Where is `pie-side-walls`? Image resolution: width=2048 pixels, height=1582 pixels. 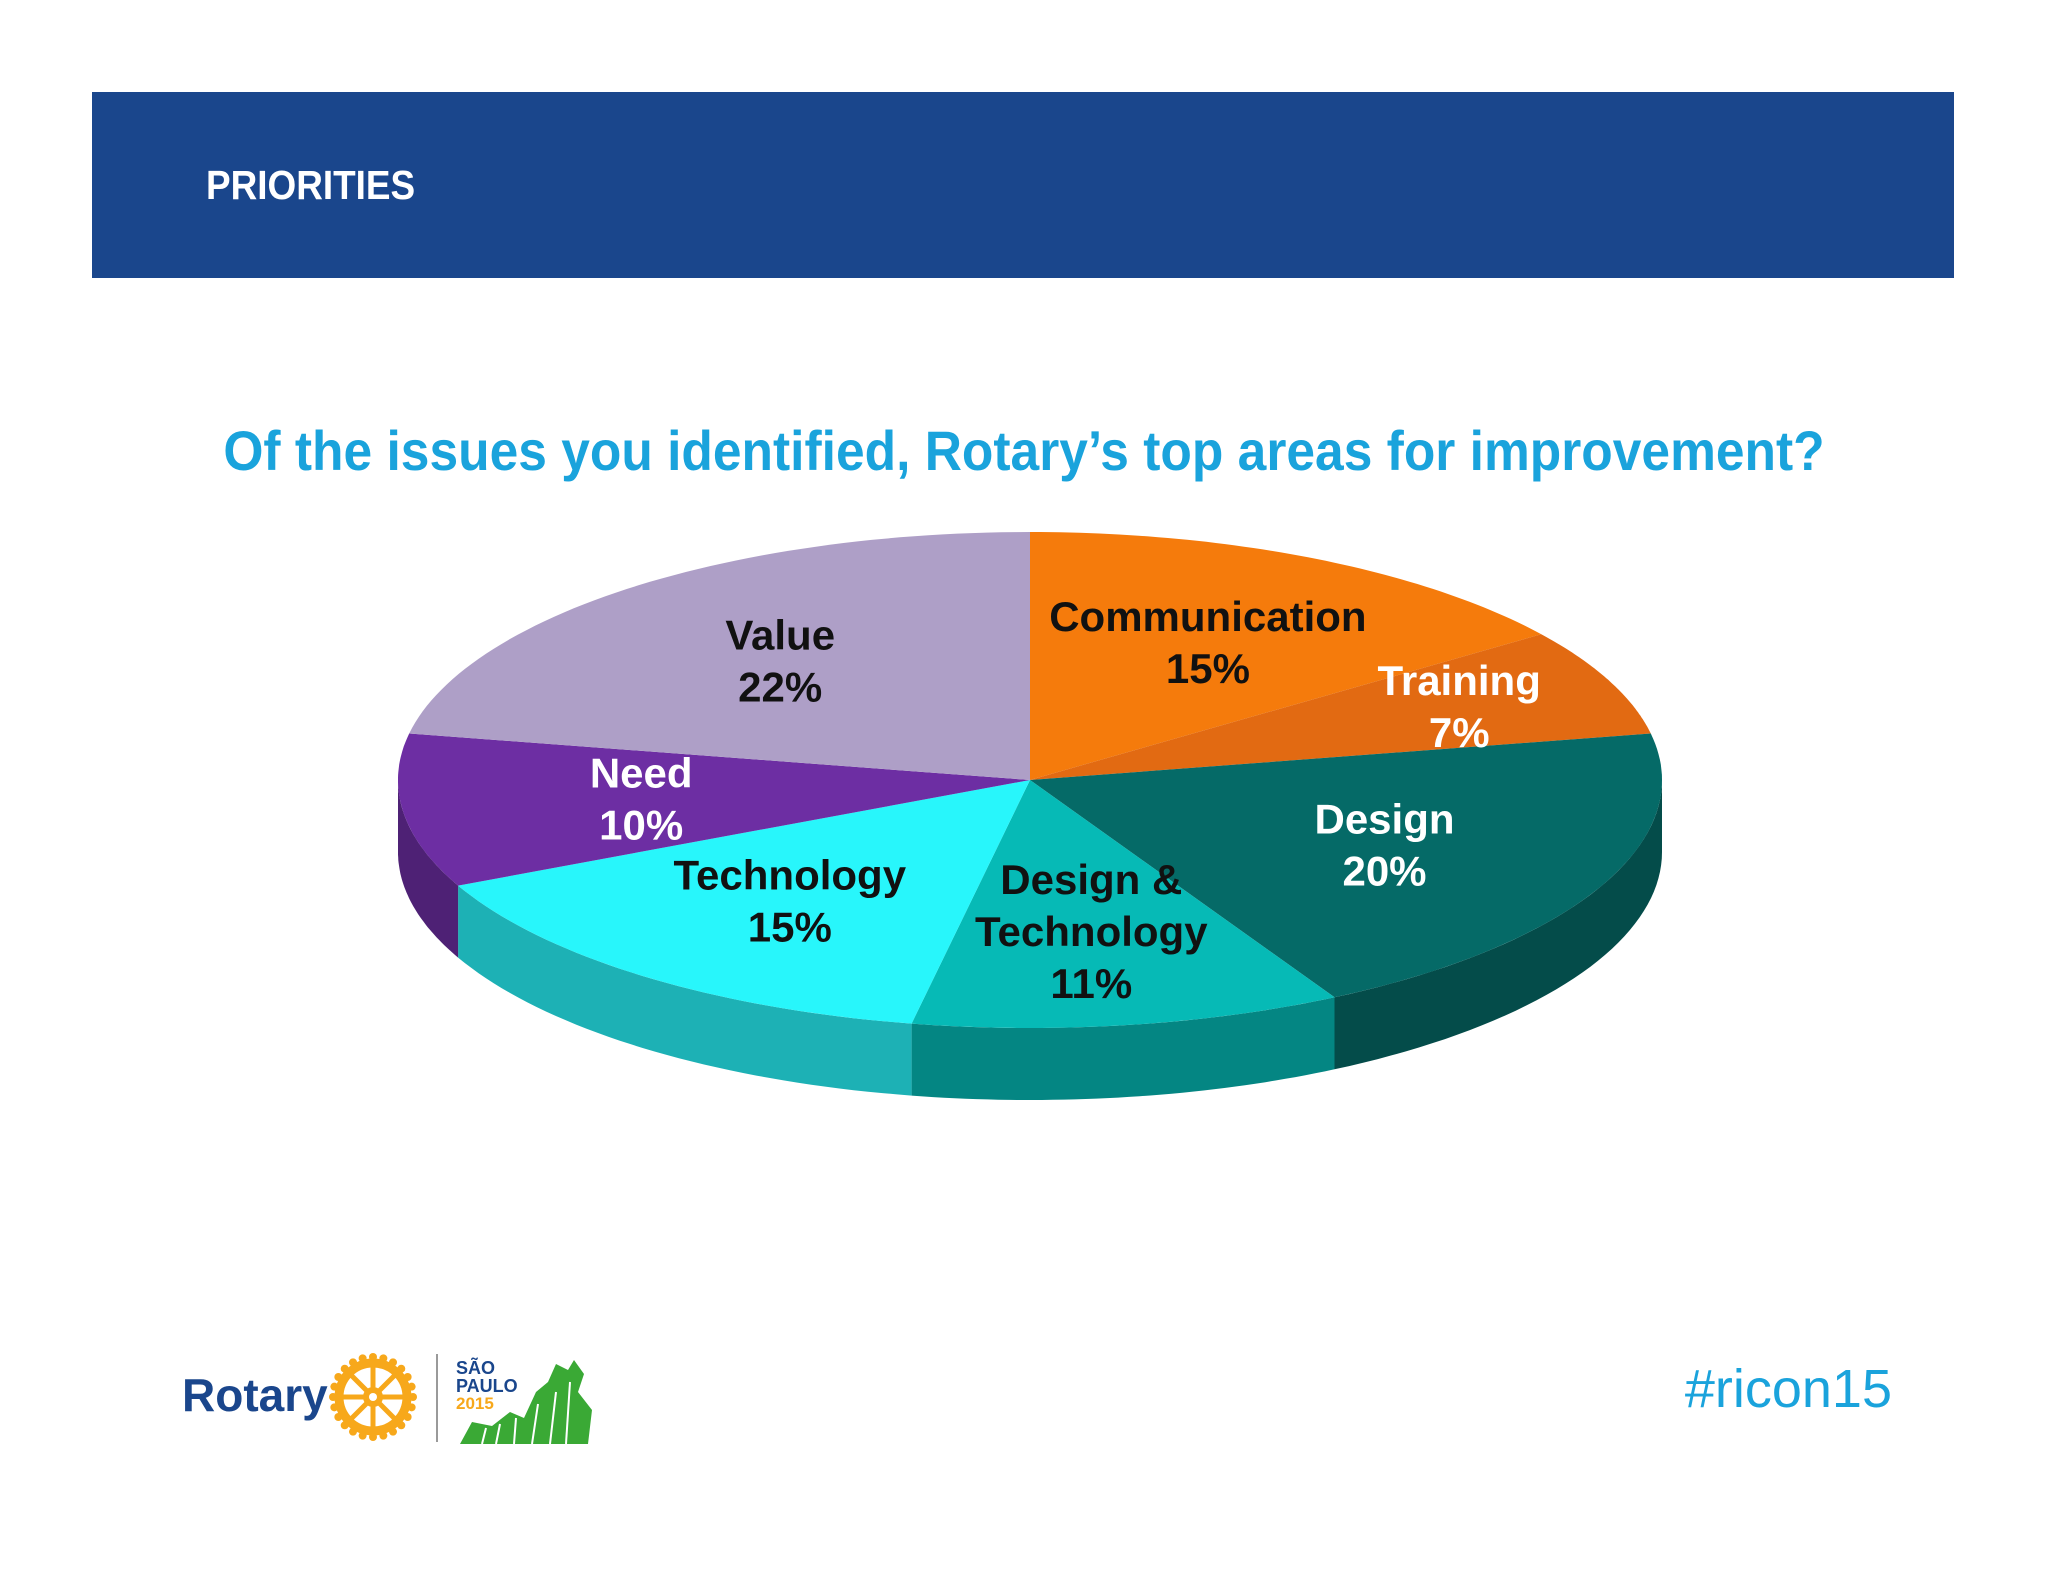
pie-side-walls is located at coordinates (1030, 940).